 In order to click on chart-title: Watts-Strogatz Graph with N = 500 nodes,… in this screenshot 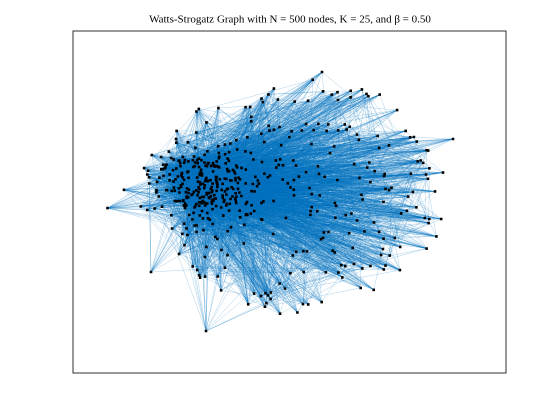, I will do `click(290, 20)`.